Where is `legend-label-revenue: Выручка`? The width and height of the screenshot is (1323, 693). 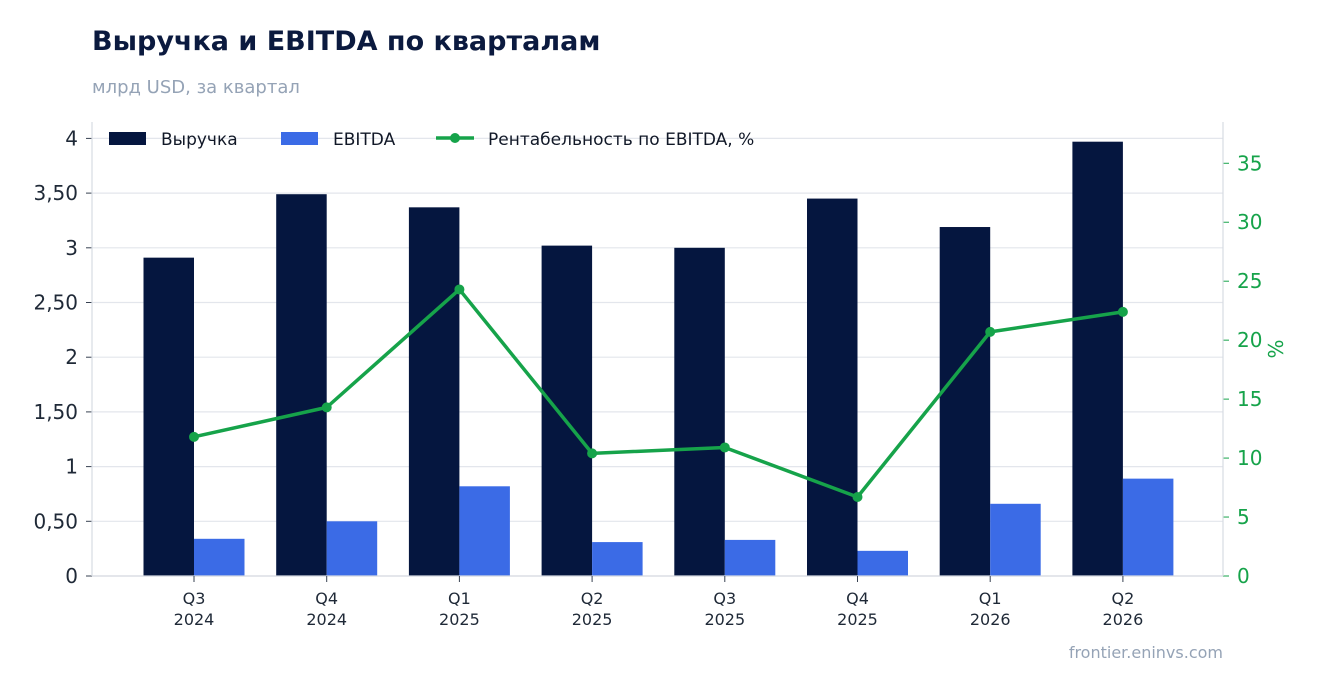 legend-label-revenue: Выручка is located at coordinates (199, 140).